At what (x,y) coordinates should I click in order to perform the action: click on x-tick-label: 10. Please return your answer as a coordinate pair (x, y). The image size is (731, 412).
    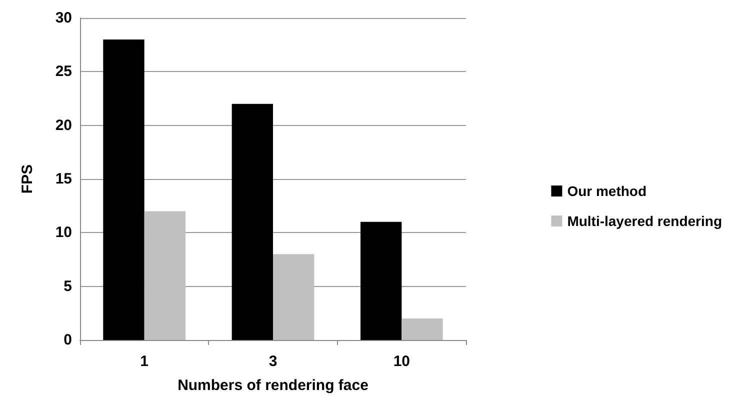
    Looking at the image, I should click on (401, 361).